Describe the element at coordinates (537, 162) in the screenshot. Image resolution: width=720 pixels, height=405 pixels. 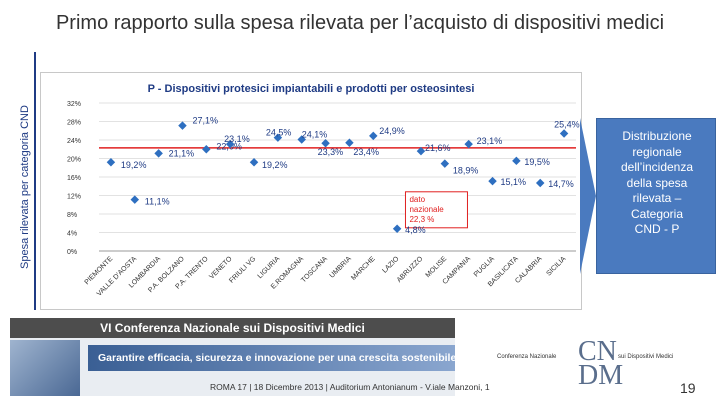
I see `data-label: 19,5%` at that location.